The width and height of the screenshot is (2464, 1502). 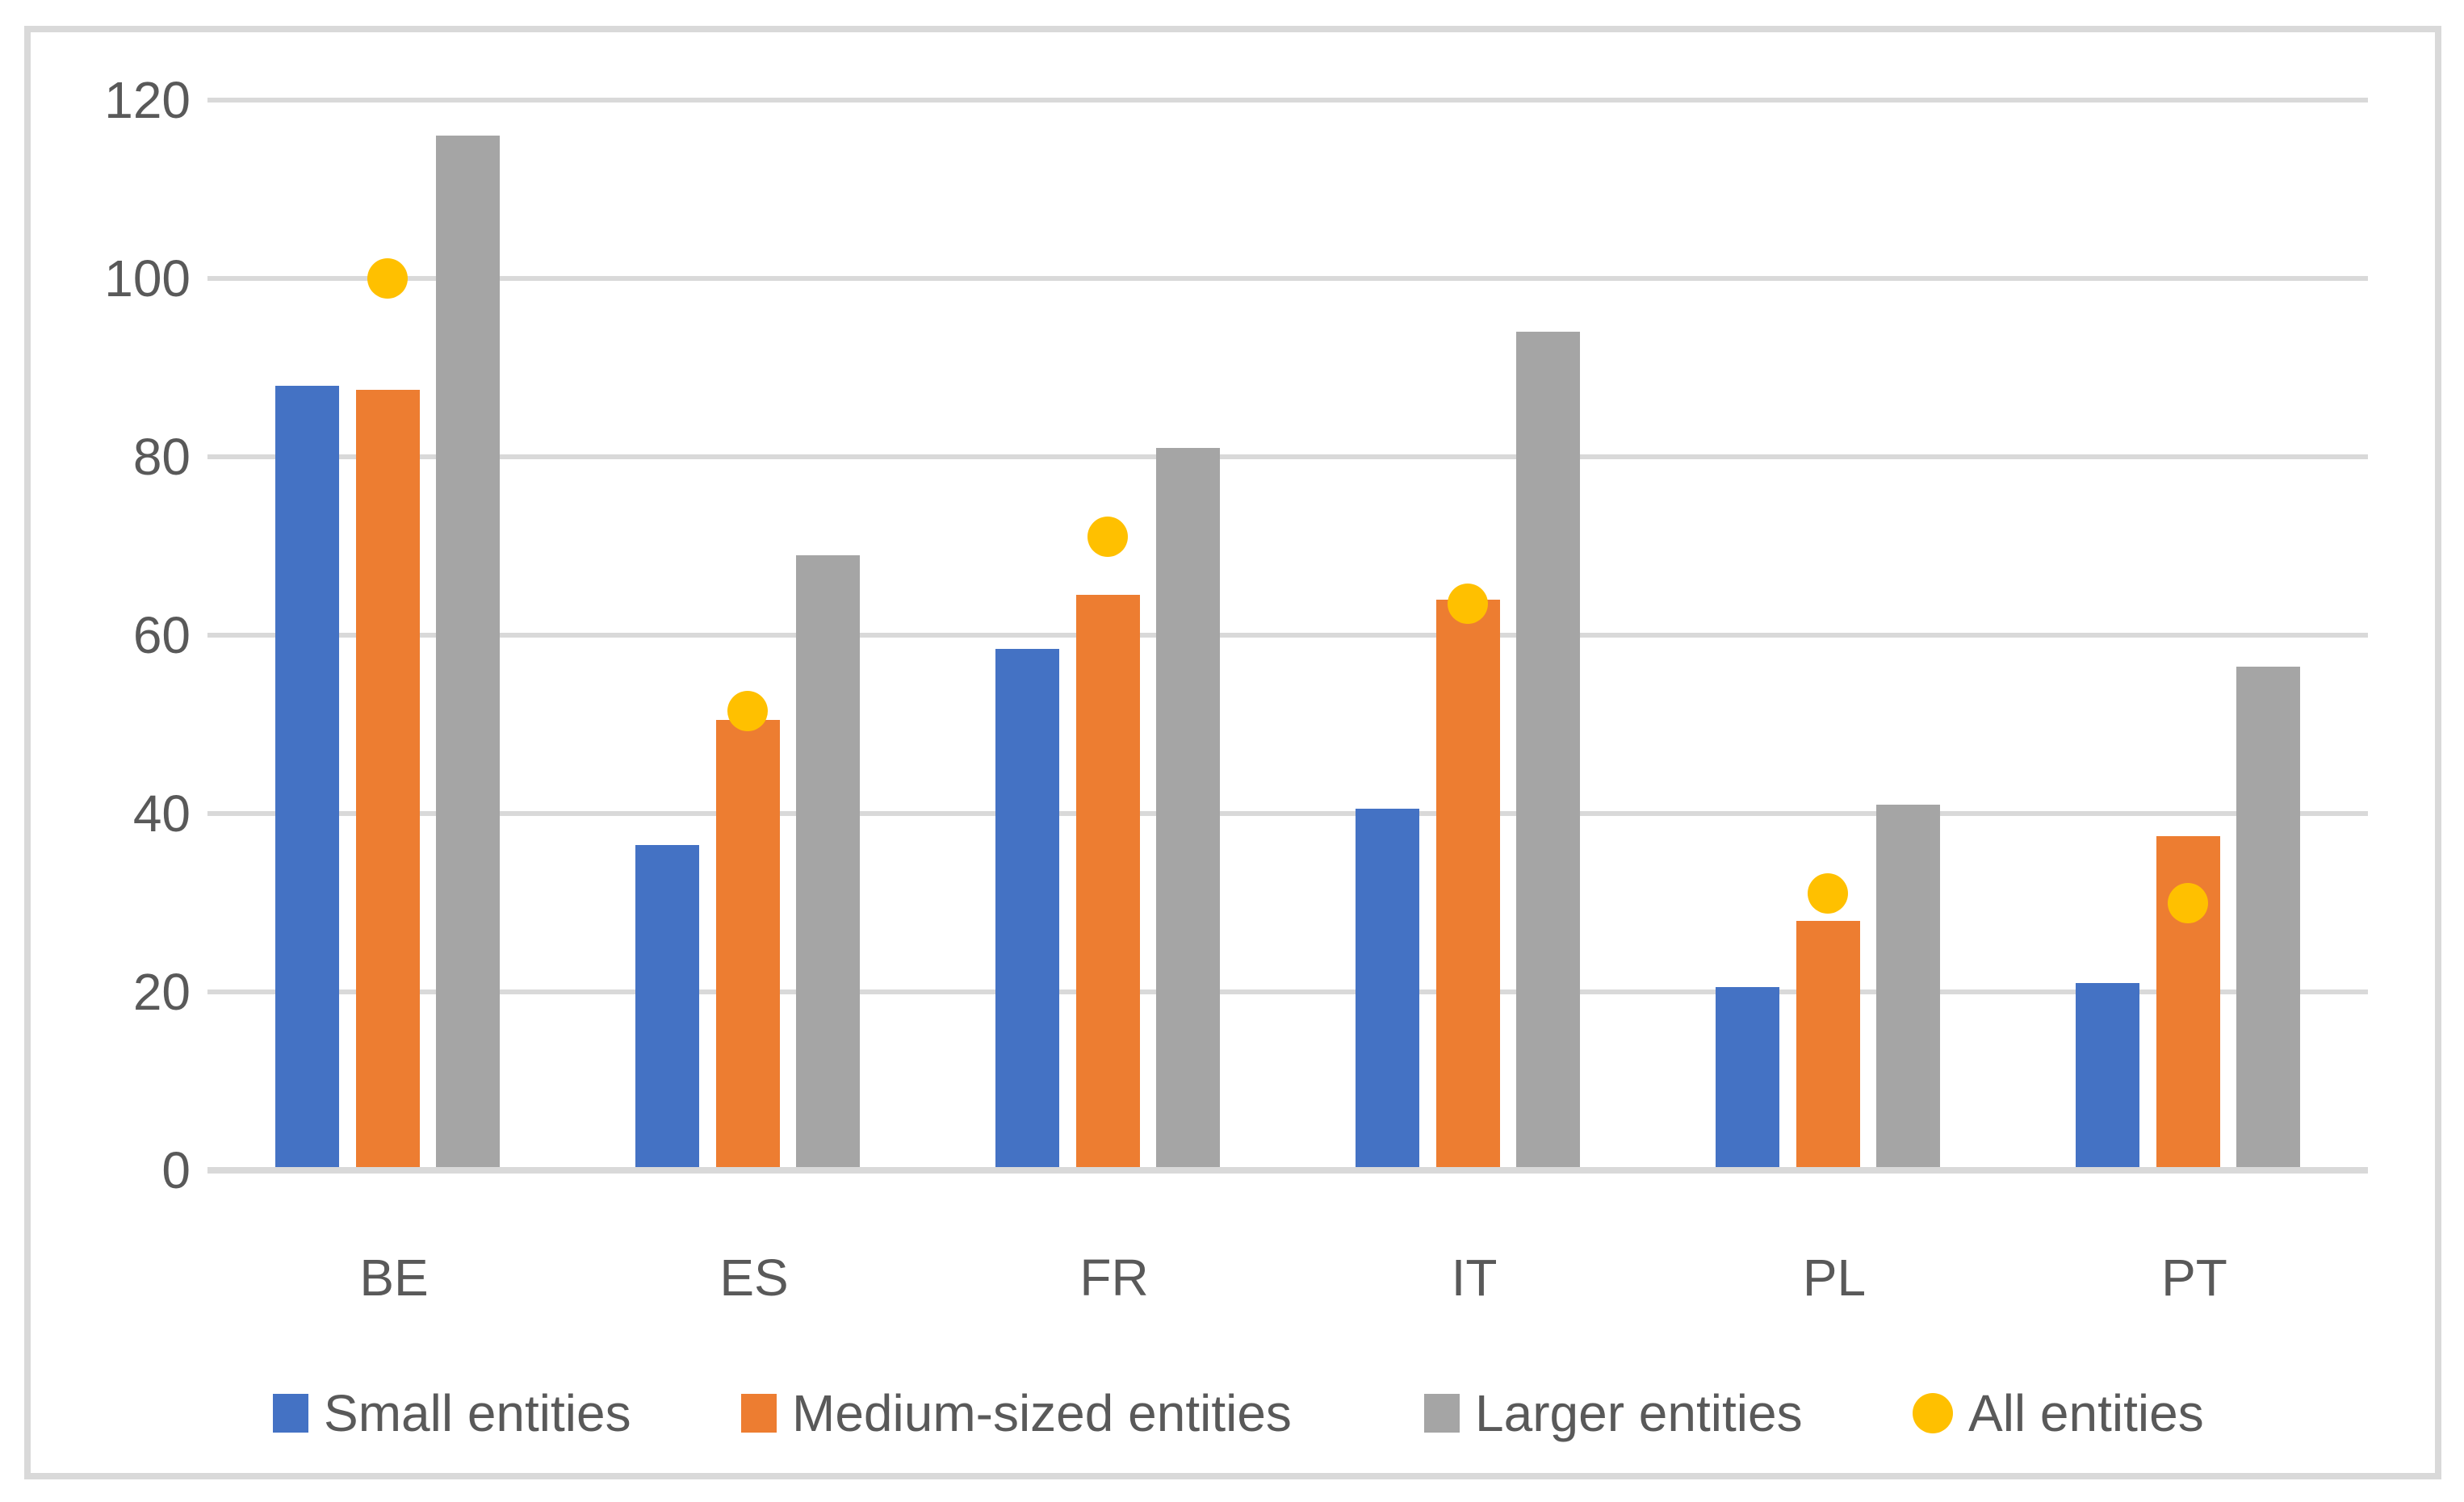 What do you see at coordinates (147, 278) in the screenshot?
I see `y-tick-label-100: 100` at bounding box center [147, 278].